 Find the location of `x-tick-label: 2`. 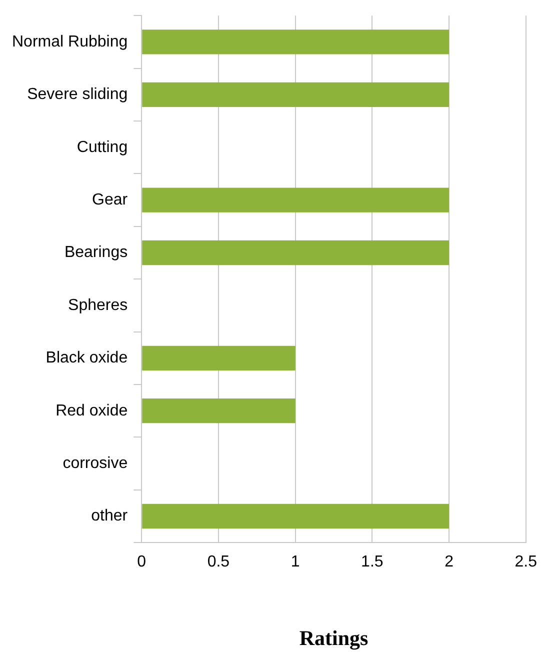

x-tick-label: 2 is located at coordinates (449, 562).